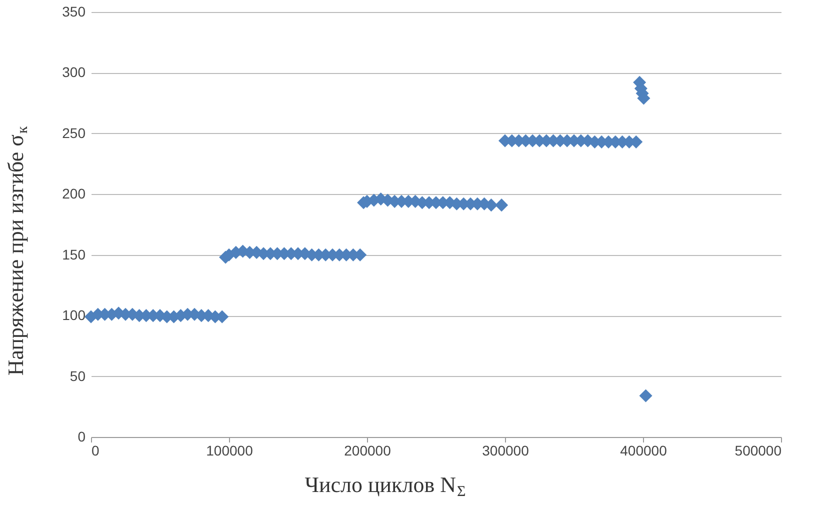  I want to click on y-tick-label: 50, so click(78, 376).